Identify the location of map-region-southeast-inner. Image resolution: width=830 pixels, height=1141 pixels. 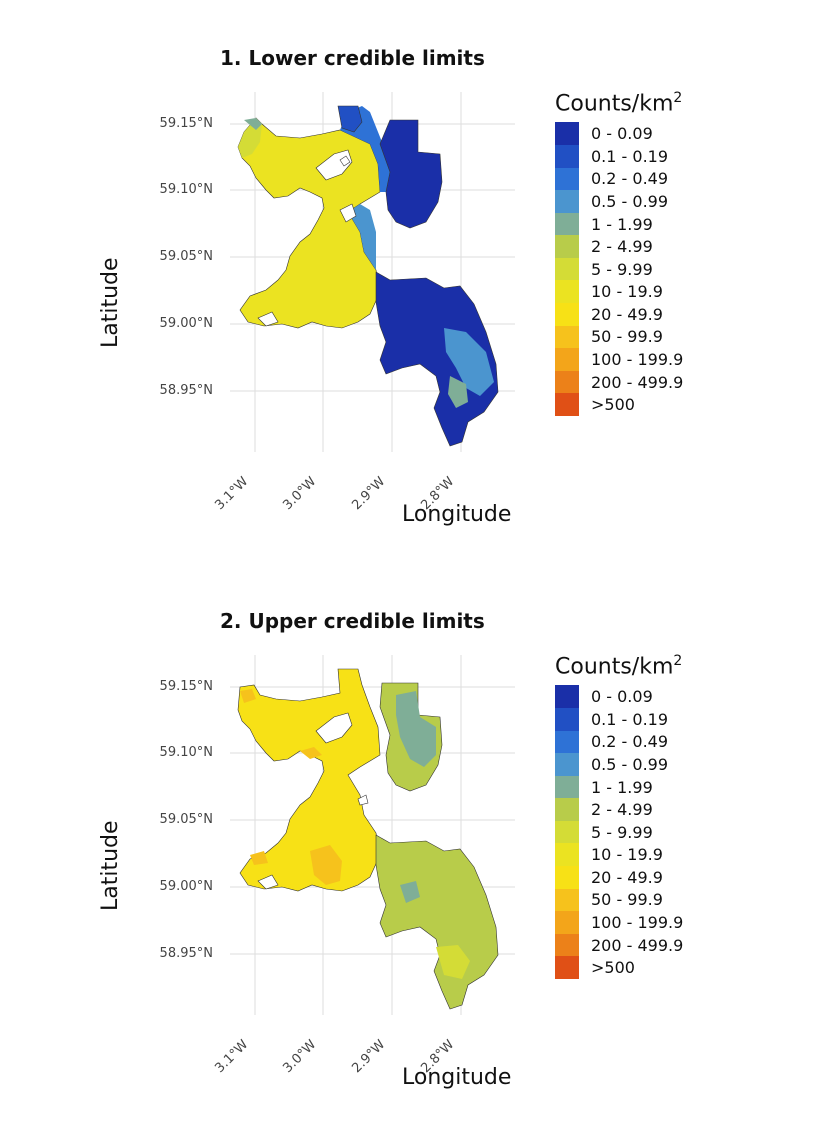
(469, 362).